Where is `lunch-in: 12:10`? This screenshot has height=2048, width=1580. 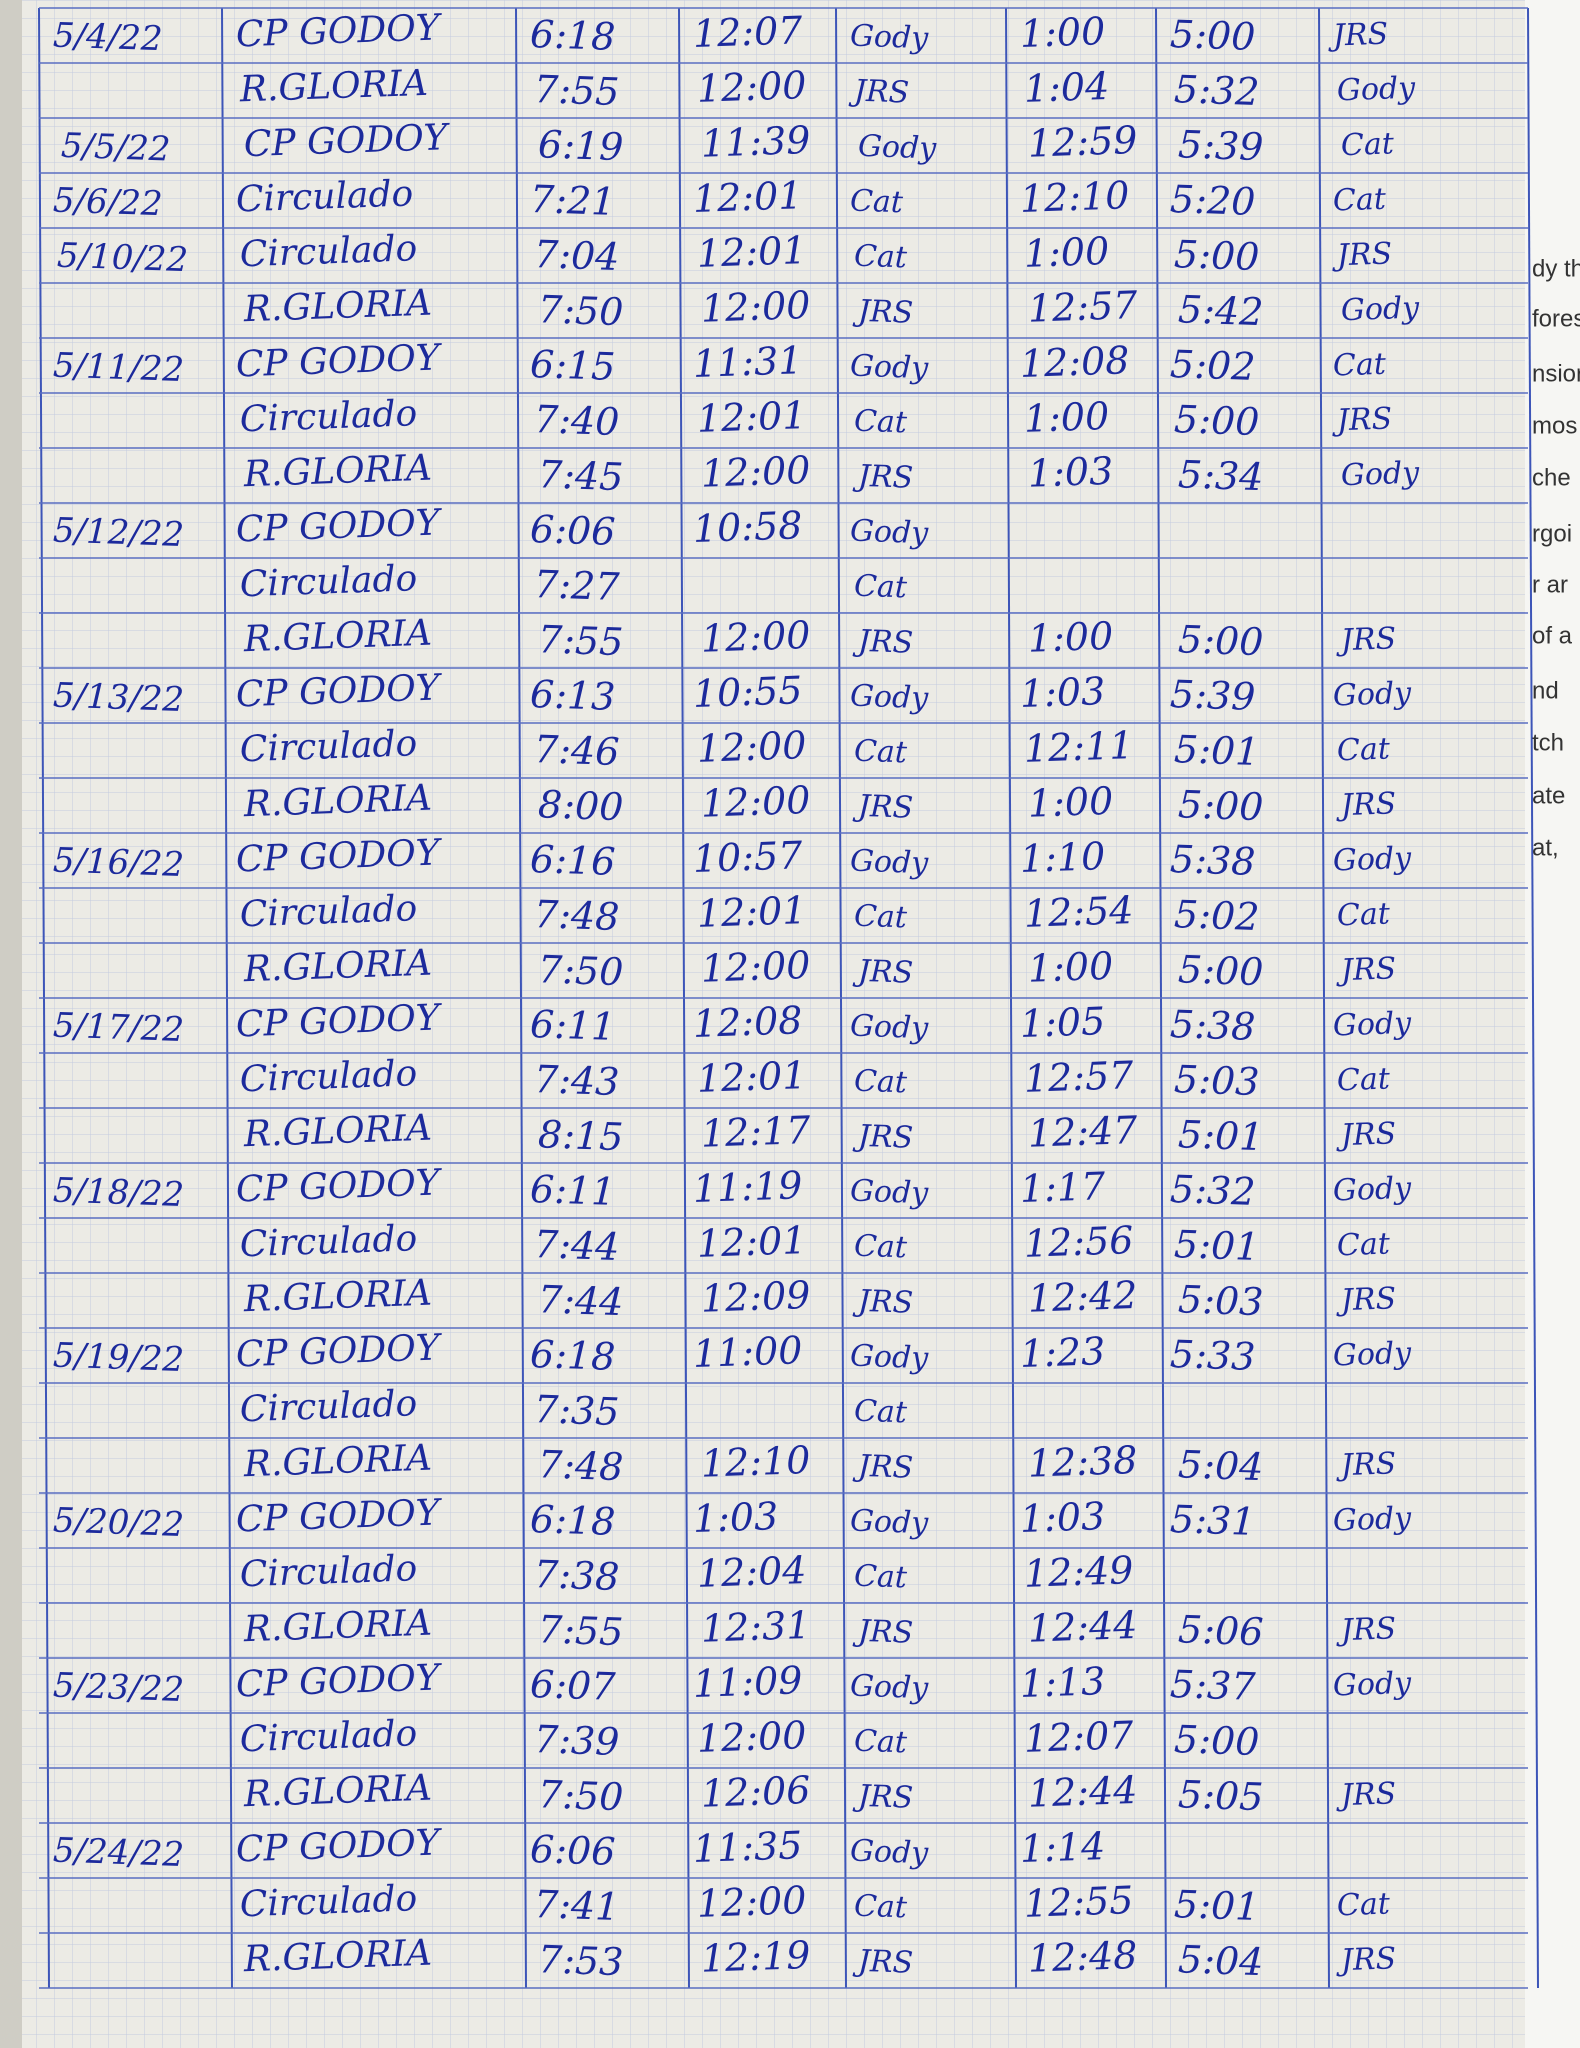 lunch-in: 12:10 is located at coordinates (1074, 197).